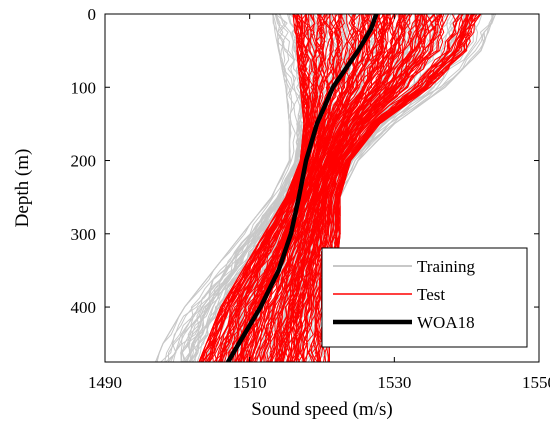 Image resolution: width=550 pixels, height=429 pixels. I want to click on legend-label-training: Training, so click(446, 266).